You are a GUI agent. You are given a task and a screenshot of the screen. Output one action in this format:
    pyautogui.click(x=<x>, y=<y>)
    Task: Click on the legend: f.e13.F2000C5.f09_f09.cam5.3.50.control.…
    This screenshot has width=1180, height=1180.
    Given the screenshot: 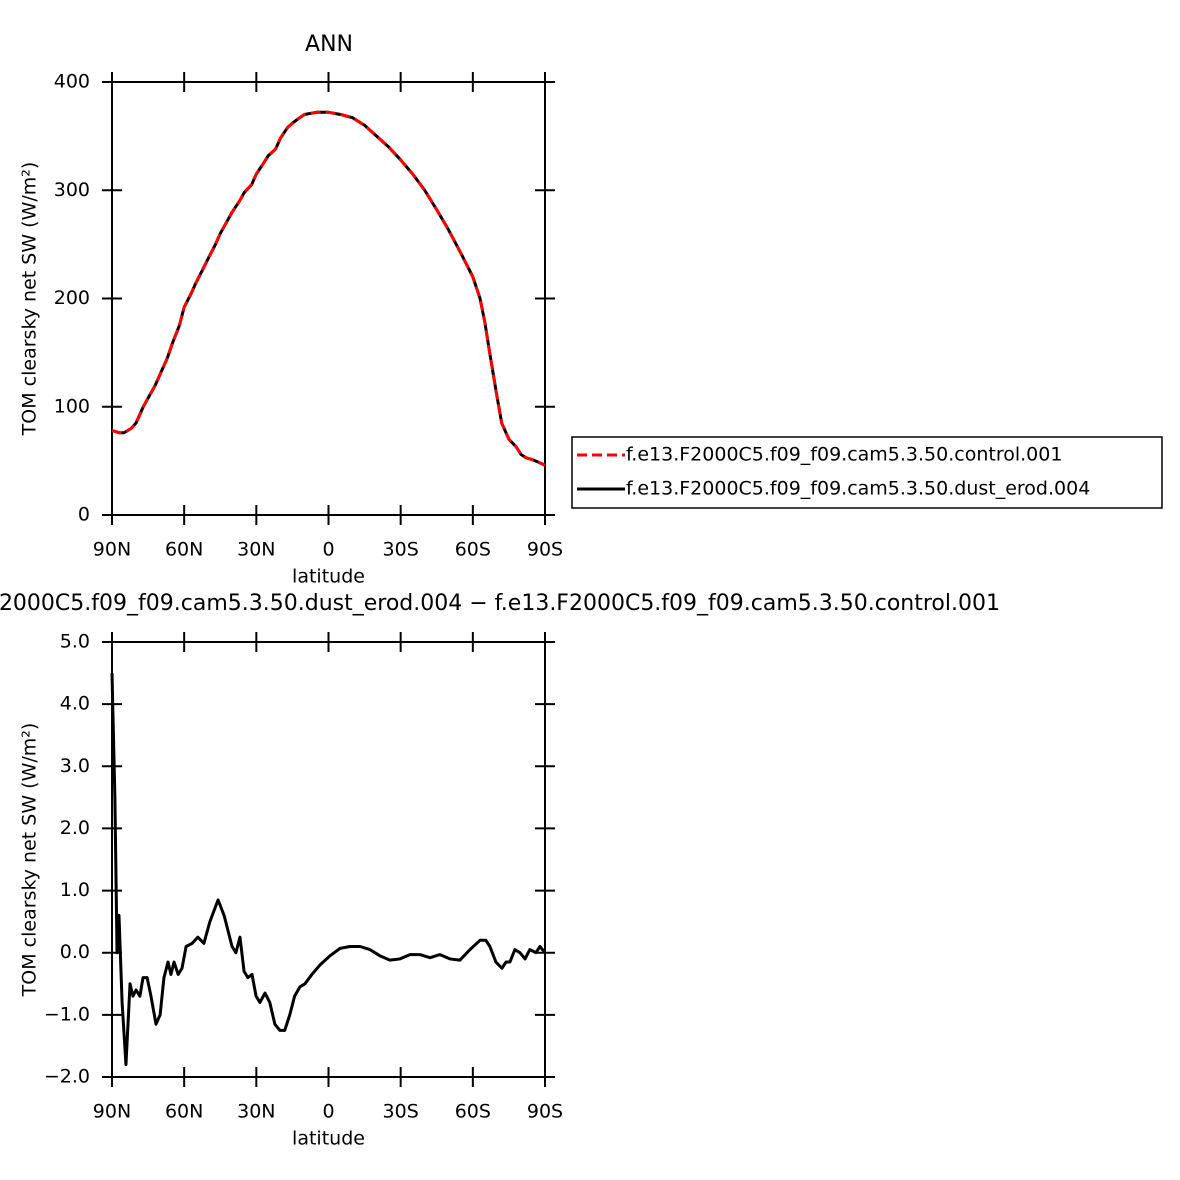 What is the action you would take?
    pyautogui.click(x=867, y=472)
    